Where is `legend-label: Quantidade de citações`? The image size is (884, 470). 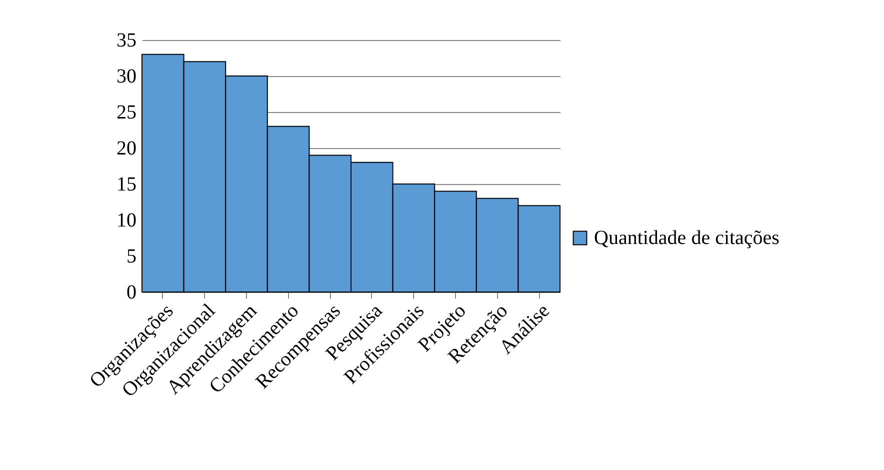
legend-label: Quantidade de citações is located at coordinates (687, 238).